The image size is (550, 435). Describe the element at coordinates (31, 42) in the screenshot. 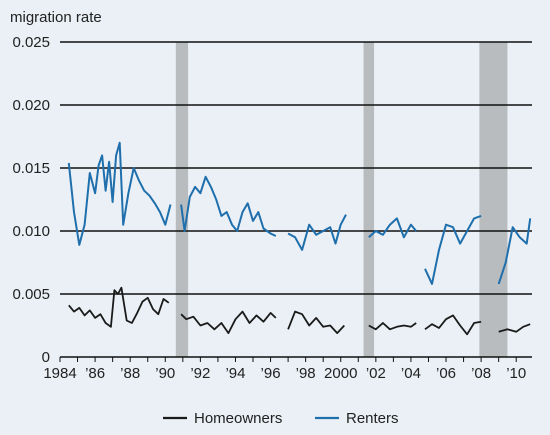

I see `y-tick-label-0: 0.025` at that location.